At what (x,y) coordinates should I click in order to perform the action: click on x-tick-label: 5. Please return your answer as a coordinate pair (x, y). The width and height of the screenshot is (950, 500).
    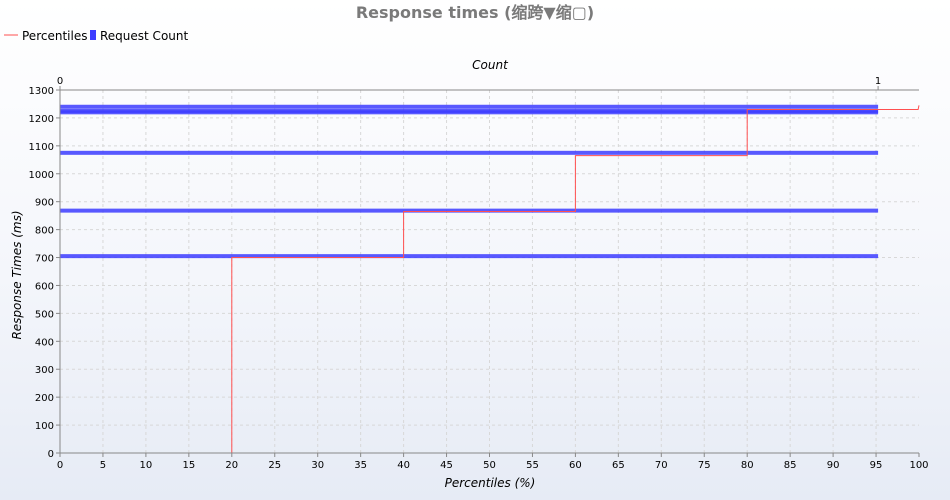
    Looking at the image, I should click on (103, 465).